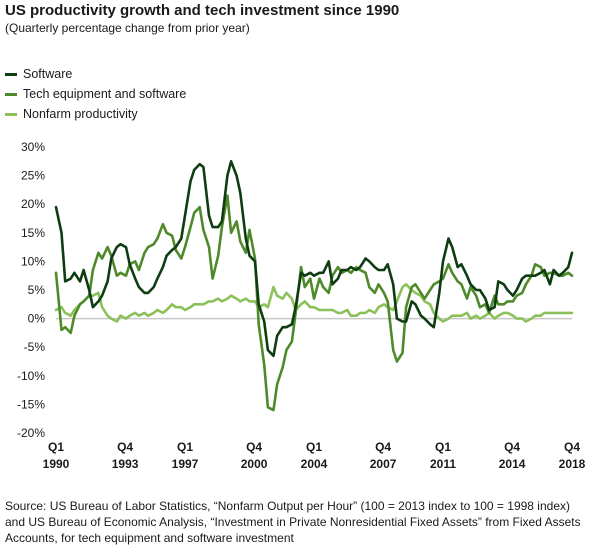 The height and width of the screenshot is (550, 595). I want to click on y-tick-label: 10%, so click(33, 261).